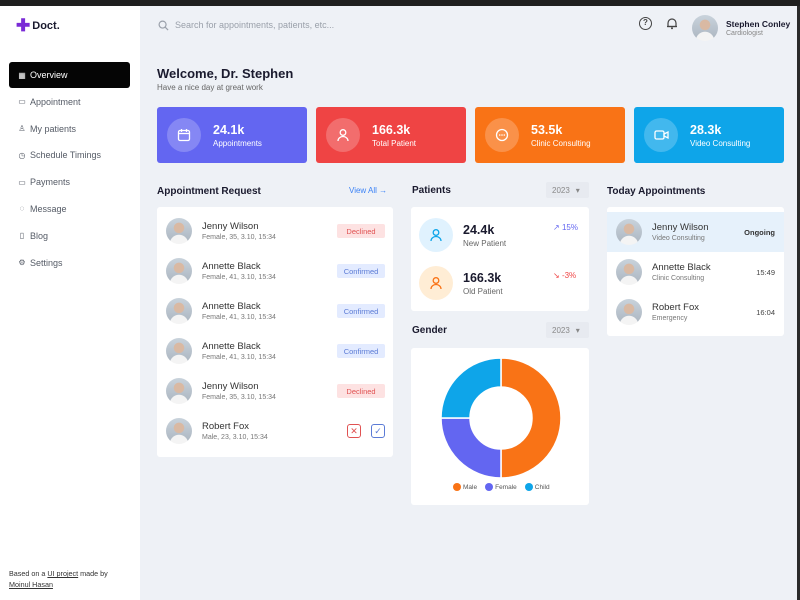 This screenshot has width=800, height=600. Describe the element at coordinates (502, 135) in the screenshot. I see `chat-icon` at that location.